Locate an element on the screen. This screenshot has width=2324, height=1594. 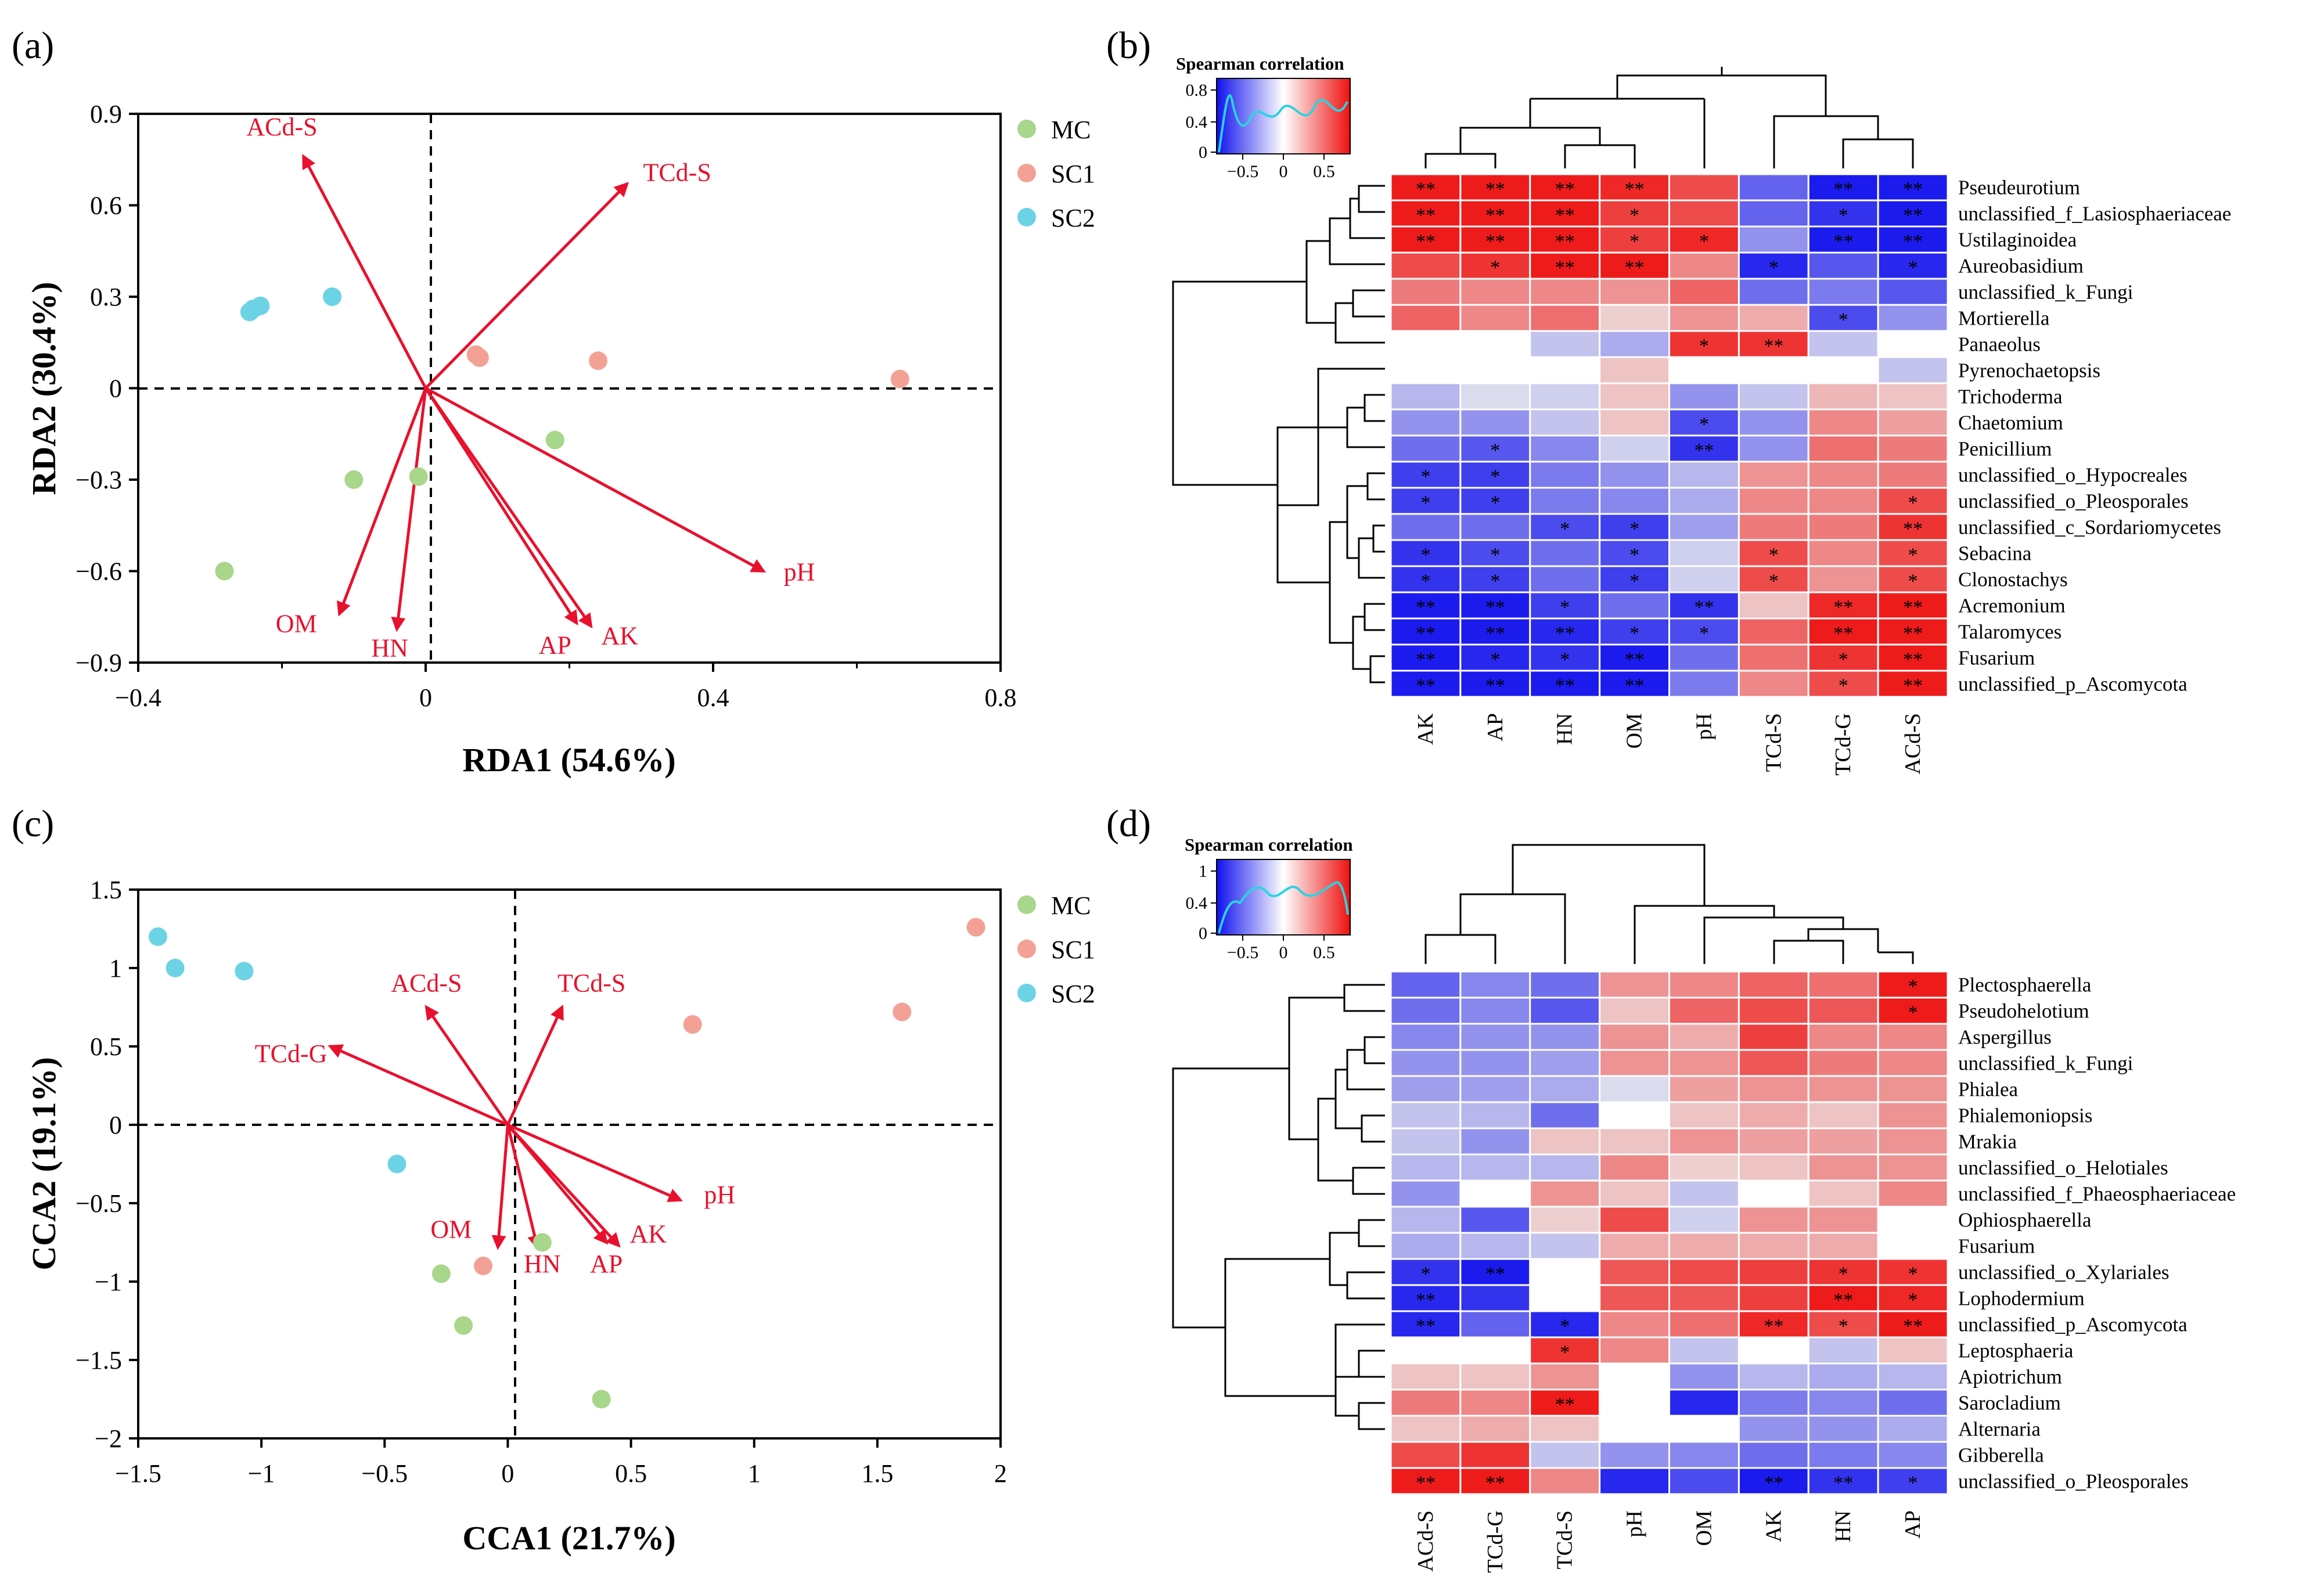
color-scale-y-ticks: 10.40 is located at coordinates (1202, 902).